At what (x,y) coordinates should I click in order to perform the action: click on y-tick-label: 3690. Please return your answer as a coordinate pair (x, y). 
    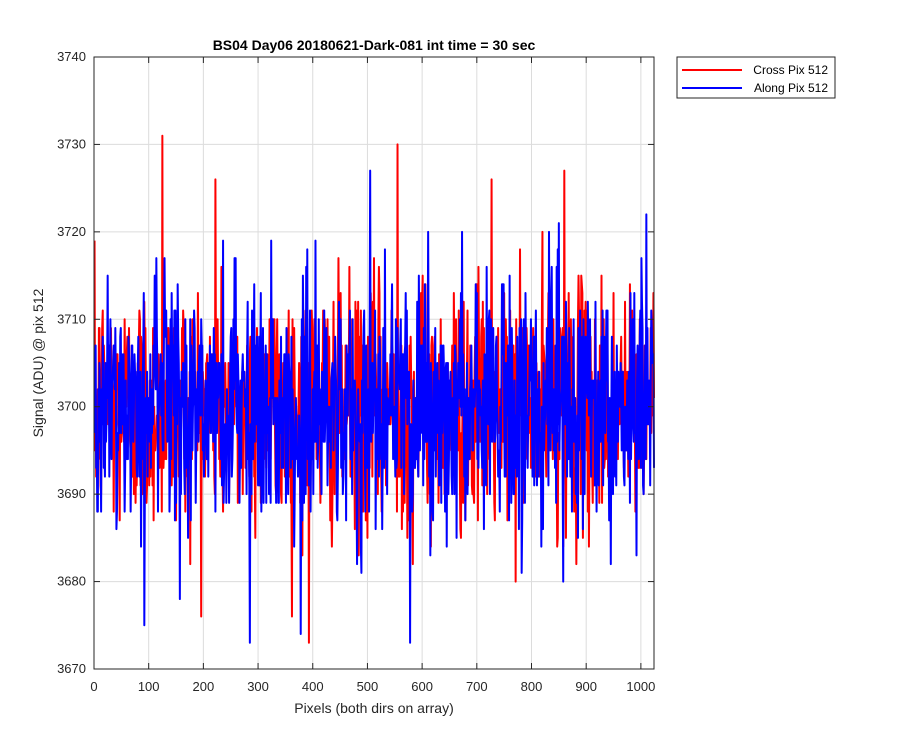
    Looking at the image, I should click on (71, 493).